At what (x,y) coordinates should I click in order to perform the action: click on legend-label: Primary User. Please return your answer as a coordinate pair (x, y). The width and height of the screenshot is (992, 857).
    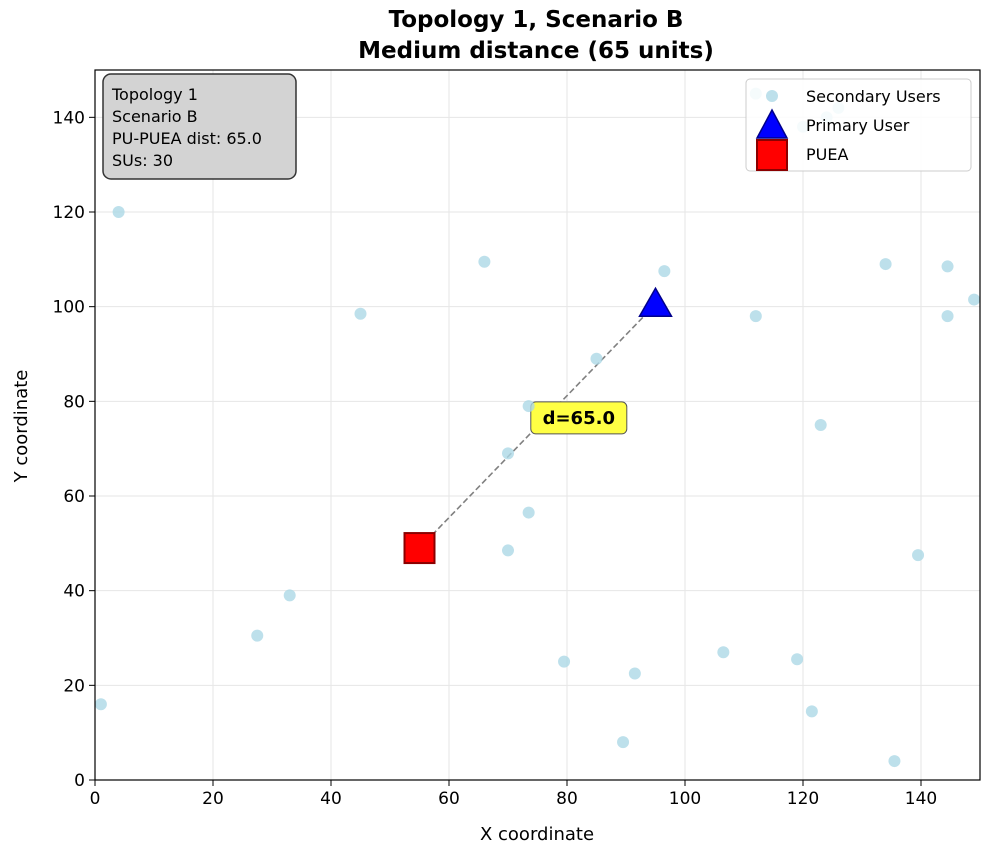
    Looking at the image, I should click on (858, 125).